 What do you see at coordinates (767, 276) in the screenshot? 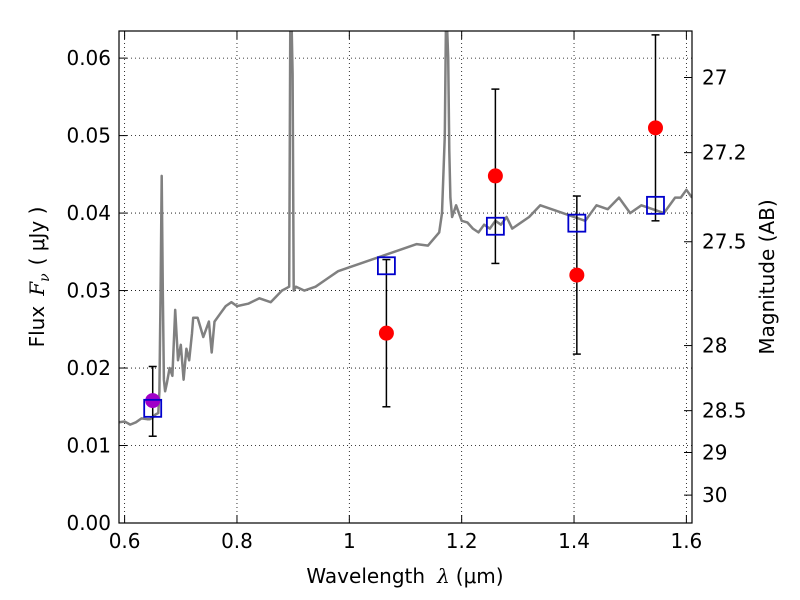
I see `y2-axis-title: Magnitude (AB)` at bounding box center [767, 276].